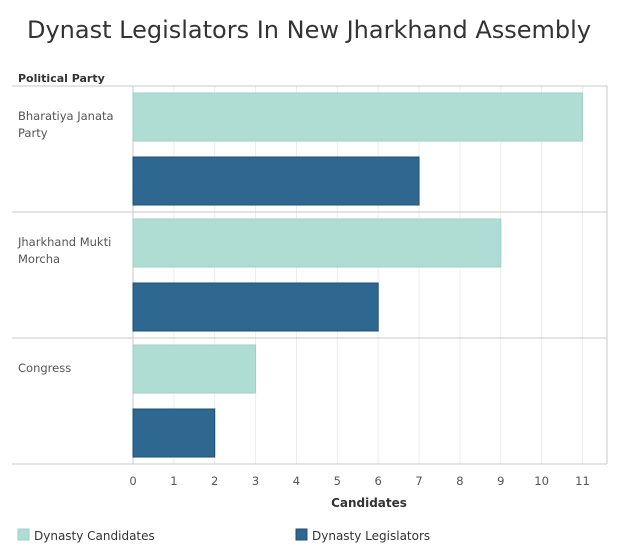  What do you see at coordinates (214, 481) in the screenshot?
I see `x-tick-label: 2` at bounding box center [214, 481].